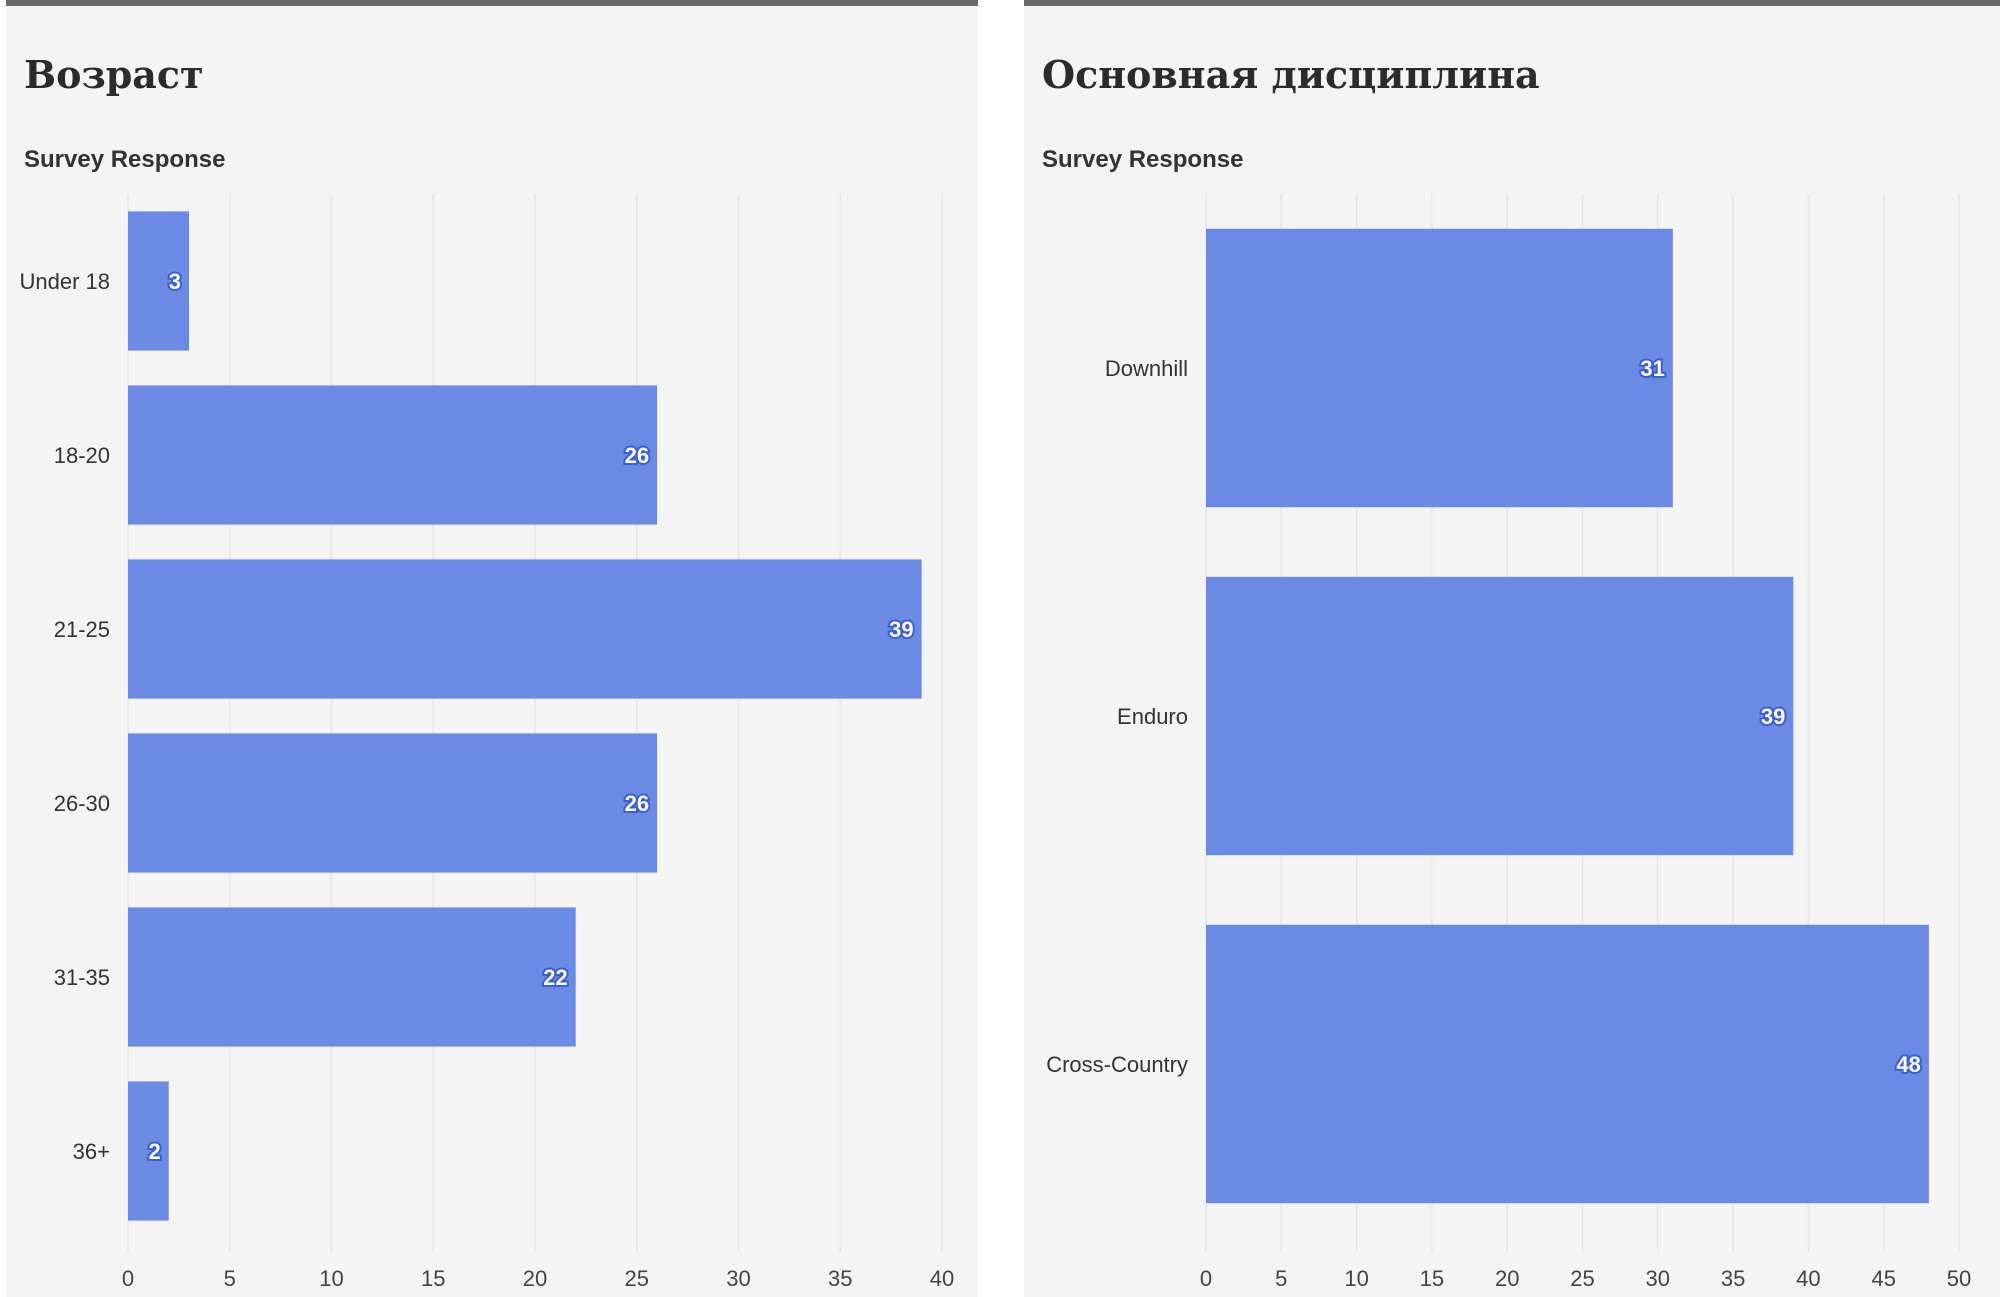  Describe the element at coordinates (91, 1151) in the screenshot. I see `category-label: 36+` at that location.